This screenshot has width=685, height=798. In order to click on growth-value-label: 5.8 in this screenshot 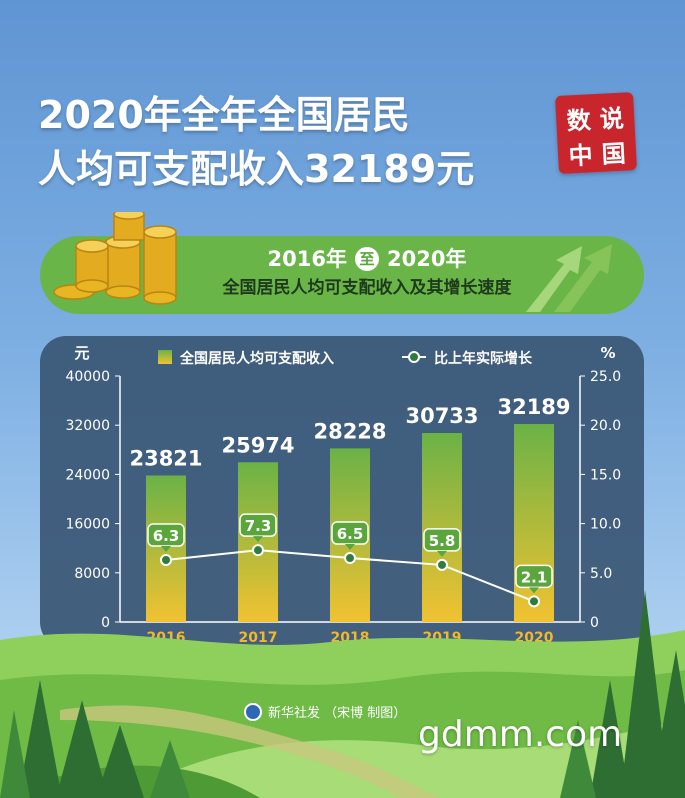, I will do `click(442, 541)`.